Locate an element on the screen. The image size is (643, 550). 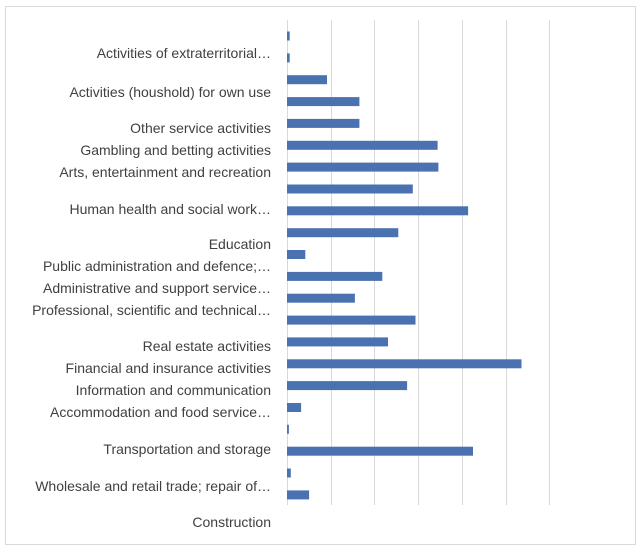
category-label: Construction is located at coordinates (231, 522).